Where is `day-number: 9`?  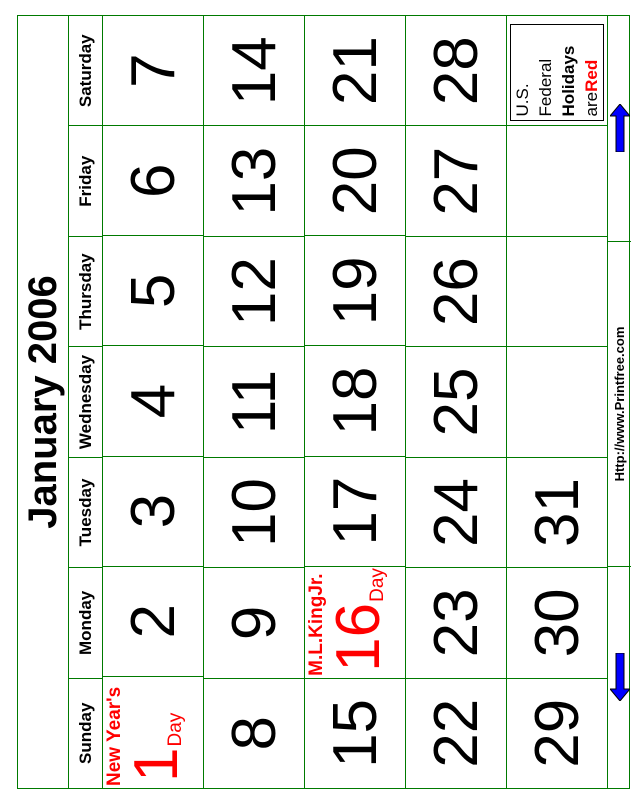
day-number: 9 is located at coordinates (254, 623).